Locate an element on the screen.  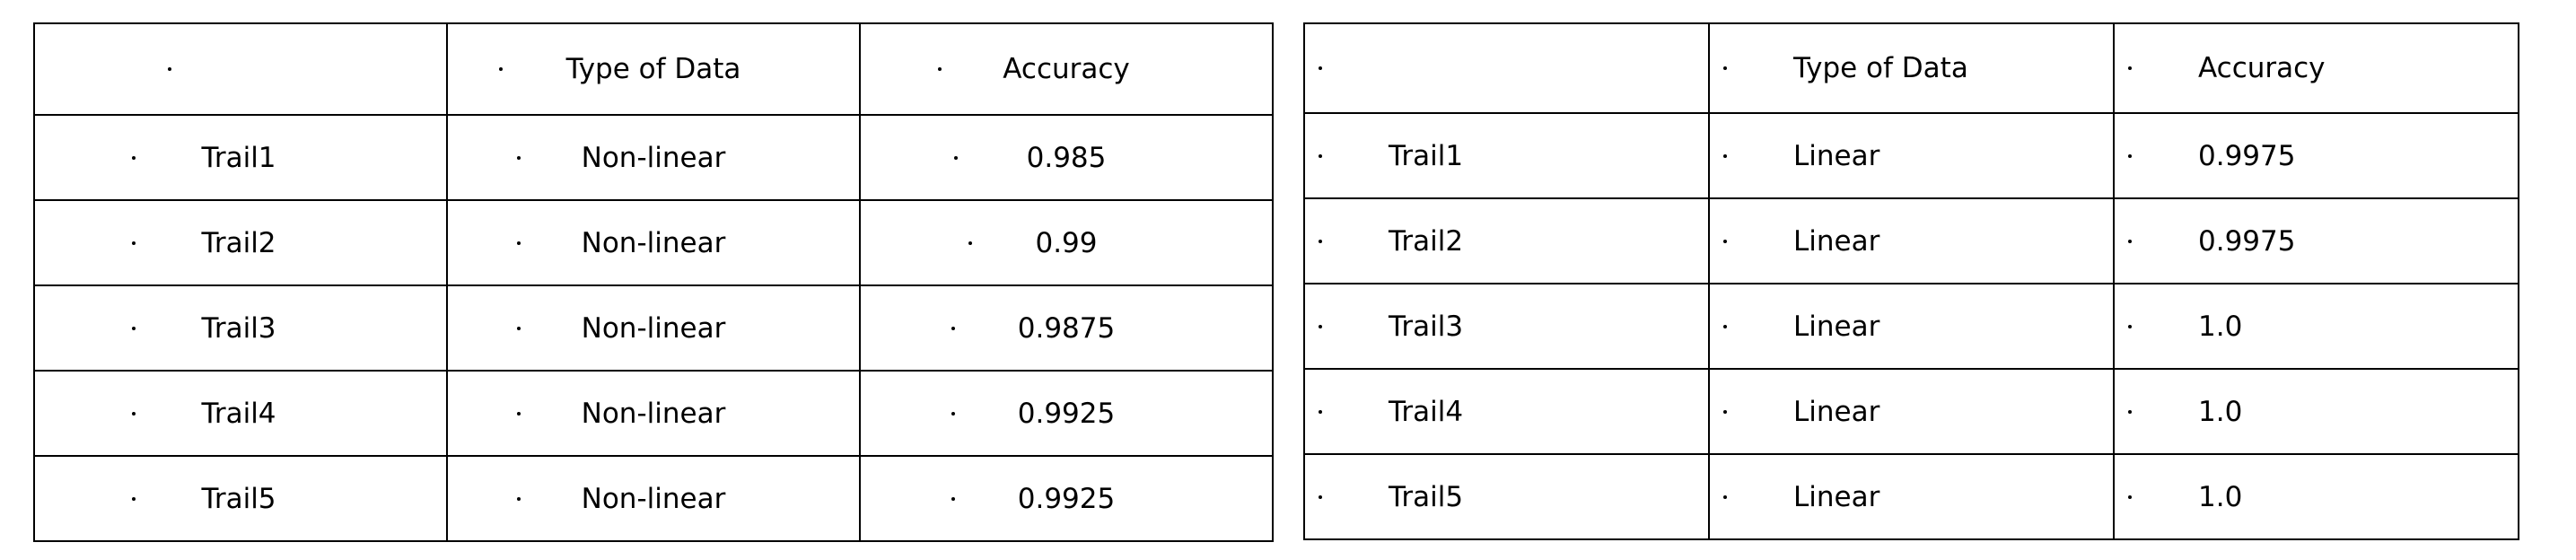
table-row: Trail3 Non-linear 0.9875 is located at coordinates (653, 328).